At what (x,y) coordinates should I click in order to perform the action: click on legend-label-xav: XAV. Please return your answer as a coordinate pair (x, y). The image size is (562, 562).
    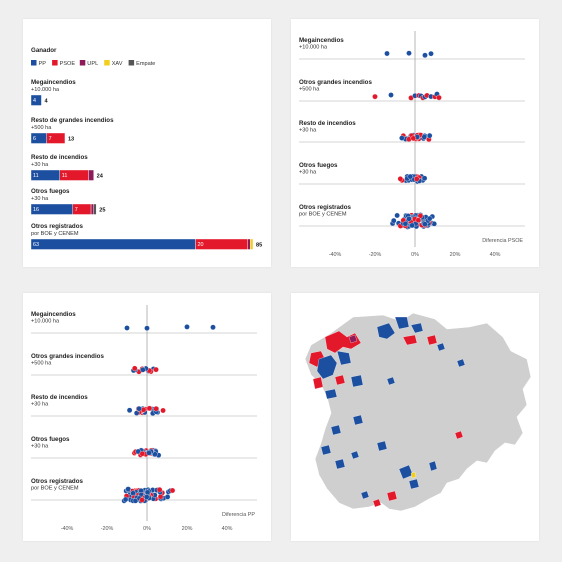
    Looking at the image, I should click on (117, 64).